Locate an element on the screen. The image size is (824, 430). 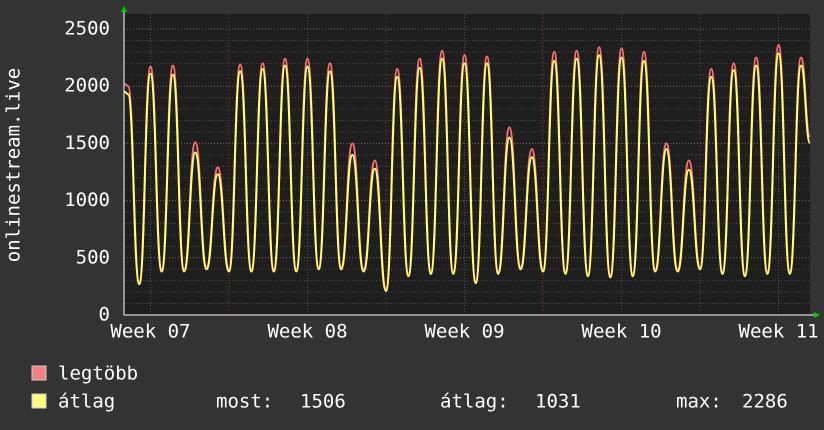
x-tick-label: Week 10 is located at coordinates (622, 332).